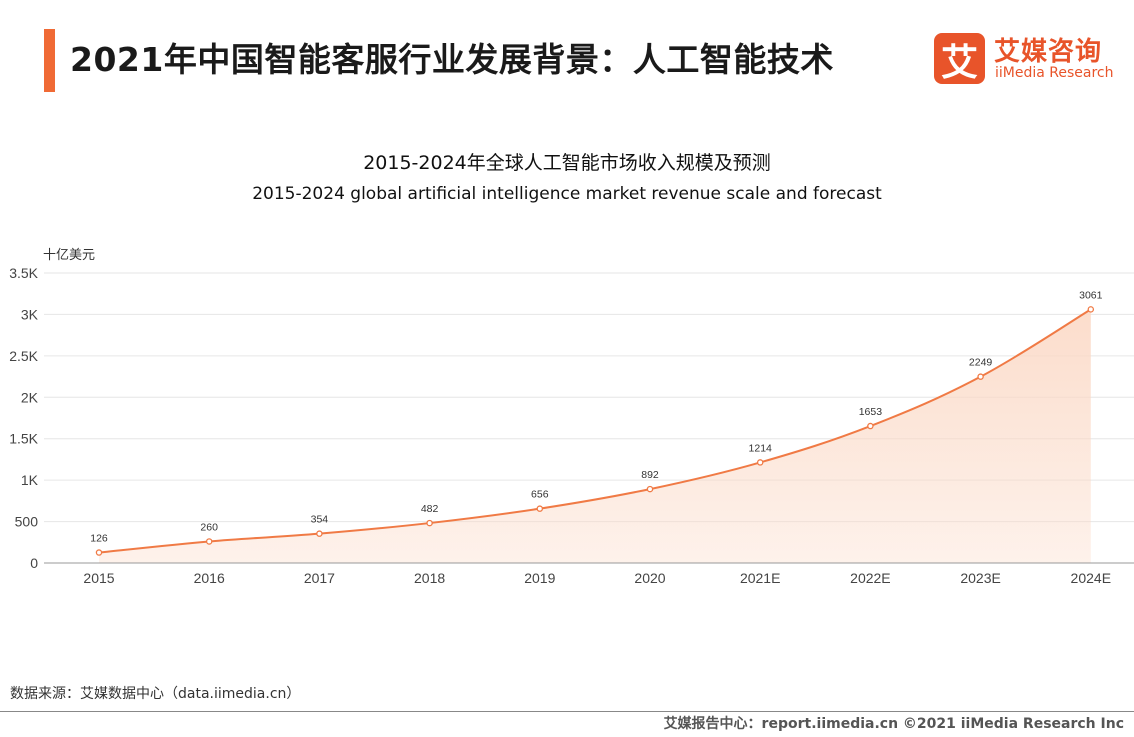 This screenshot has width=1134, height=737. What do you see at coordinates (981, 363) in the screenshot?
I see `data-label: 2249` at bounding box center [981, 363].